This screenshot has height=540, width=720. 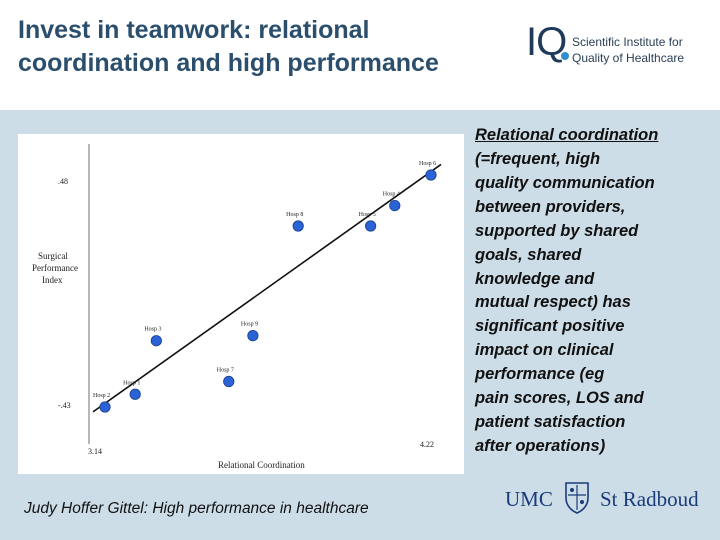 I want to click on iq-logo-dot, so click(x=565, y=56).